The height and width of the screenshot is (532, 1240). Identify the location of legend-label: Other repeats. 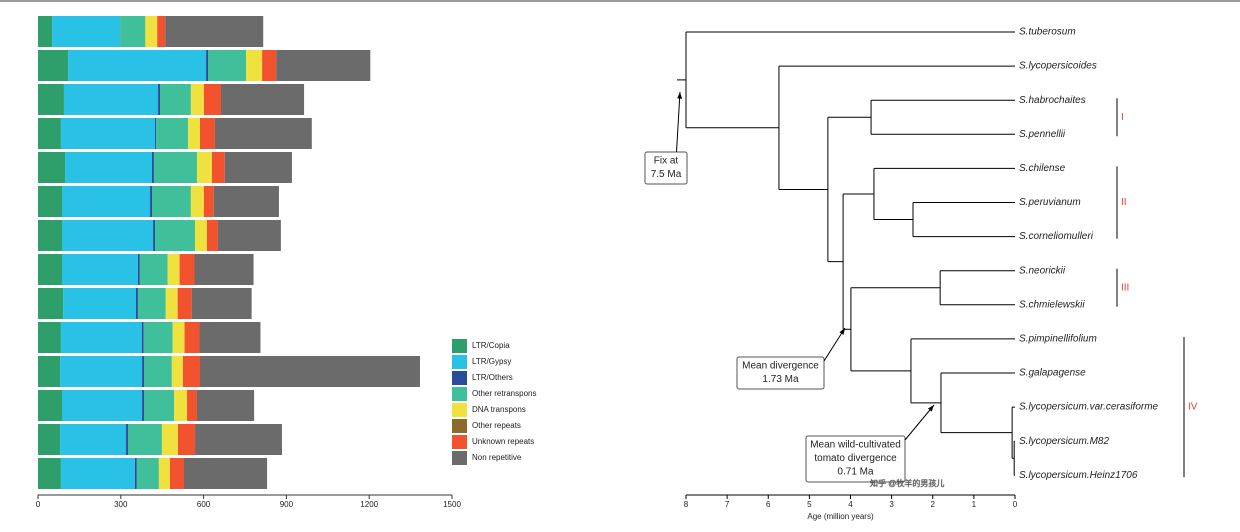
(496, 425).